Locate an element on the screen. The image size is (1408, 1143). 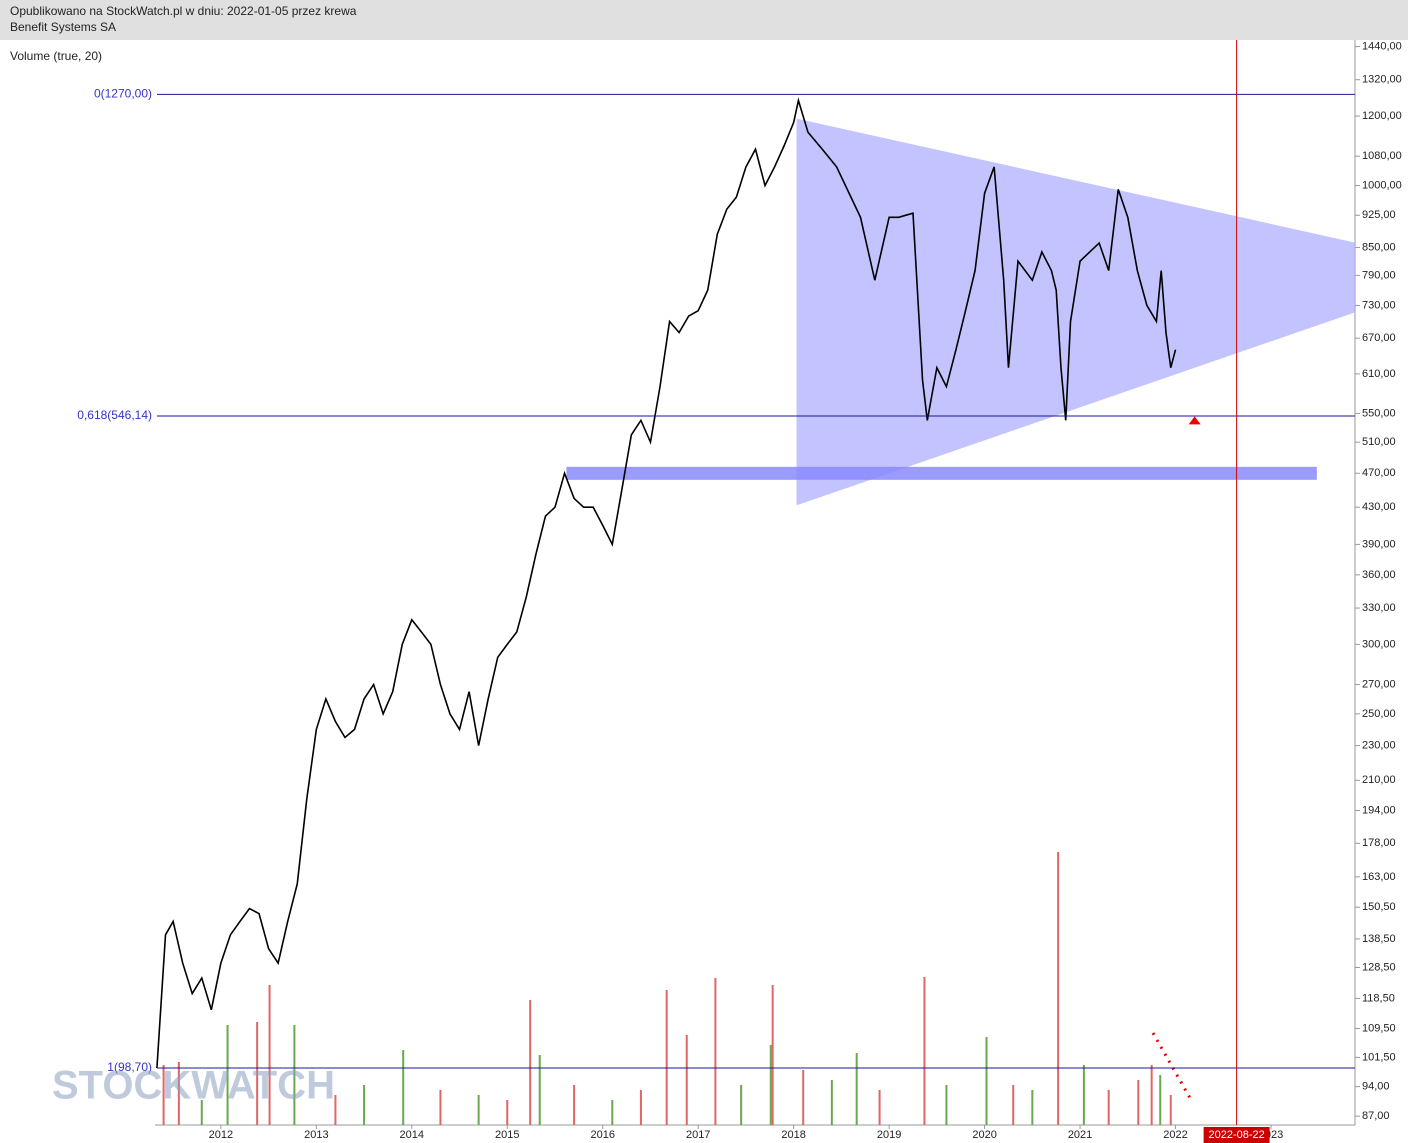
marker-label-box is located at coordinates (1236, 1135).